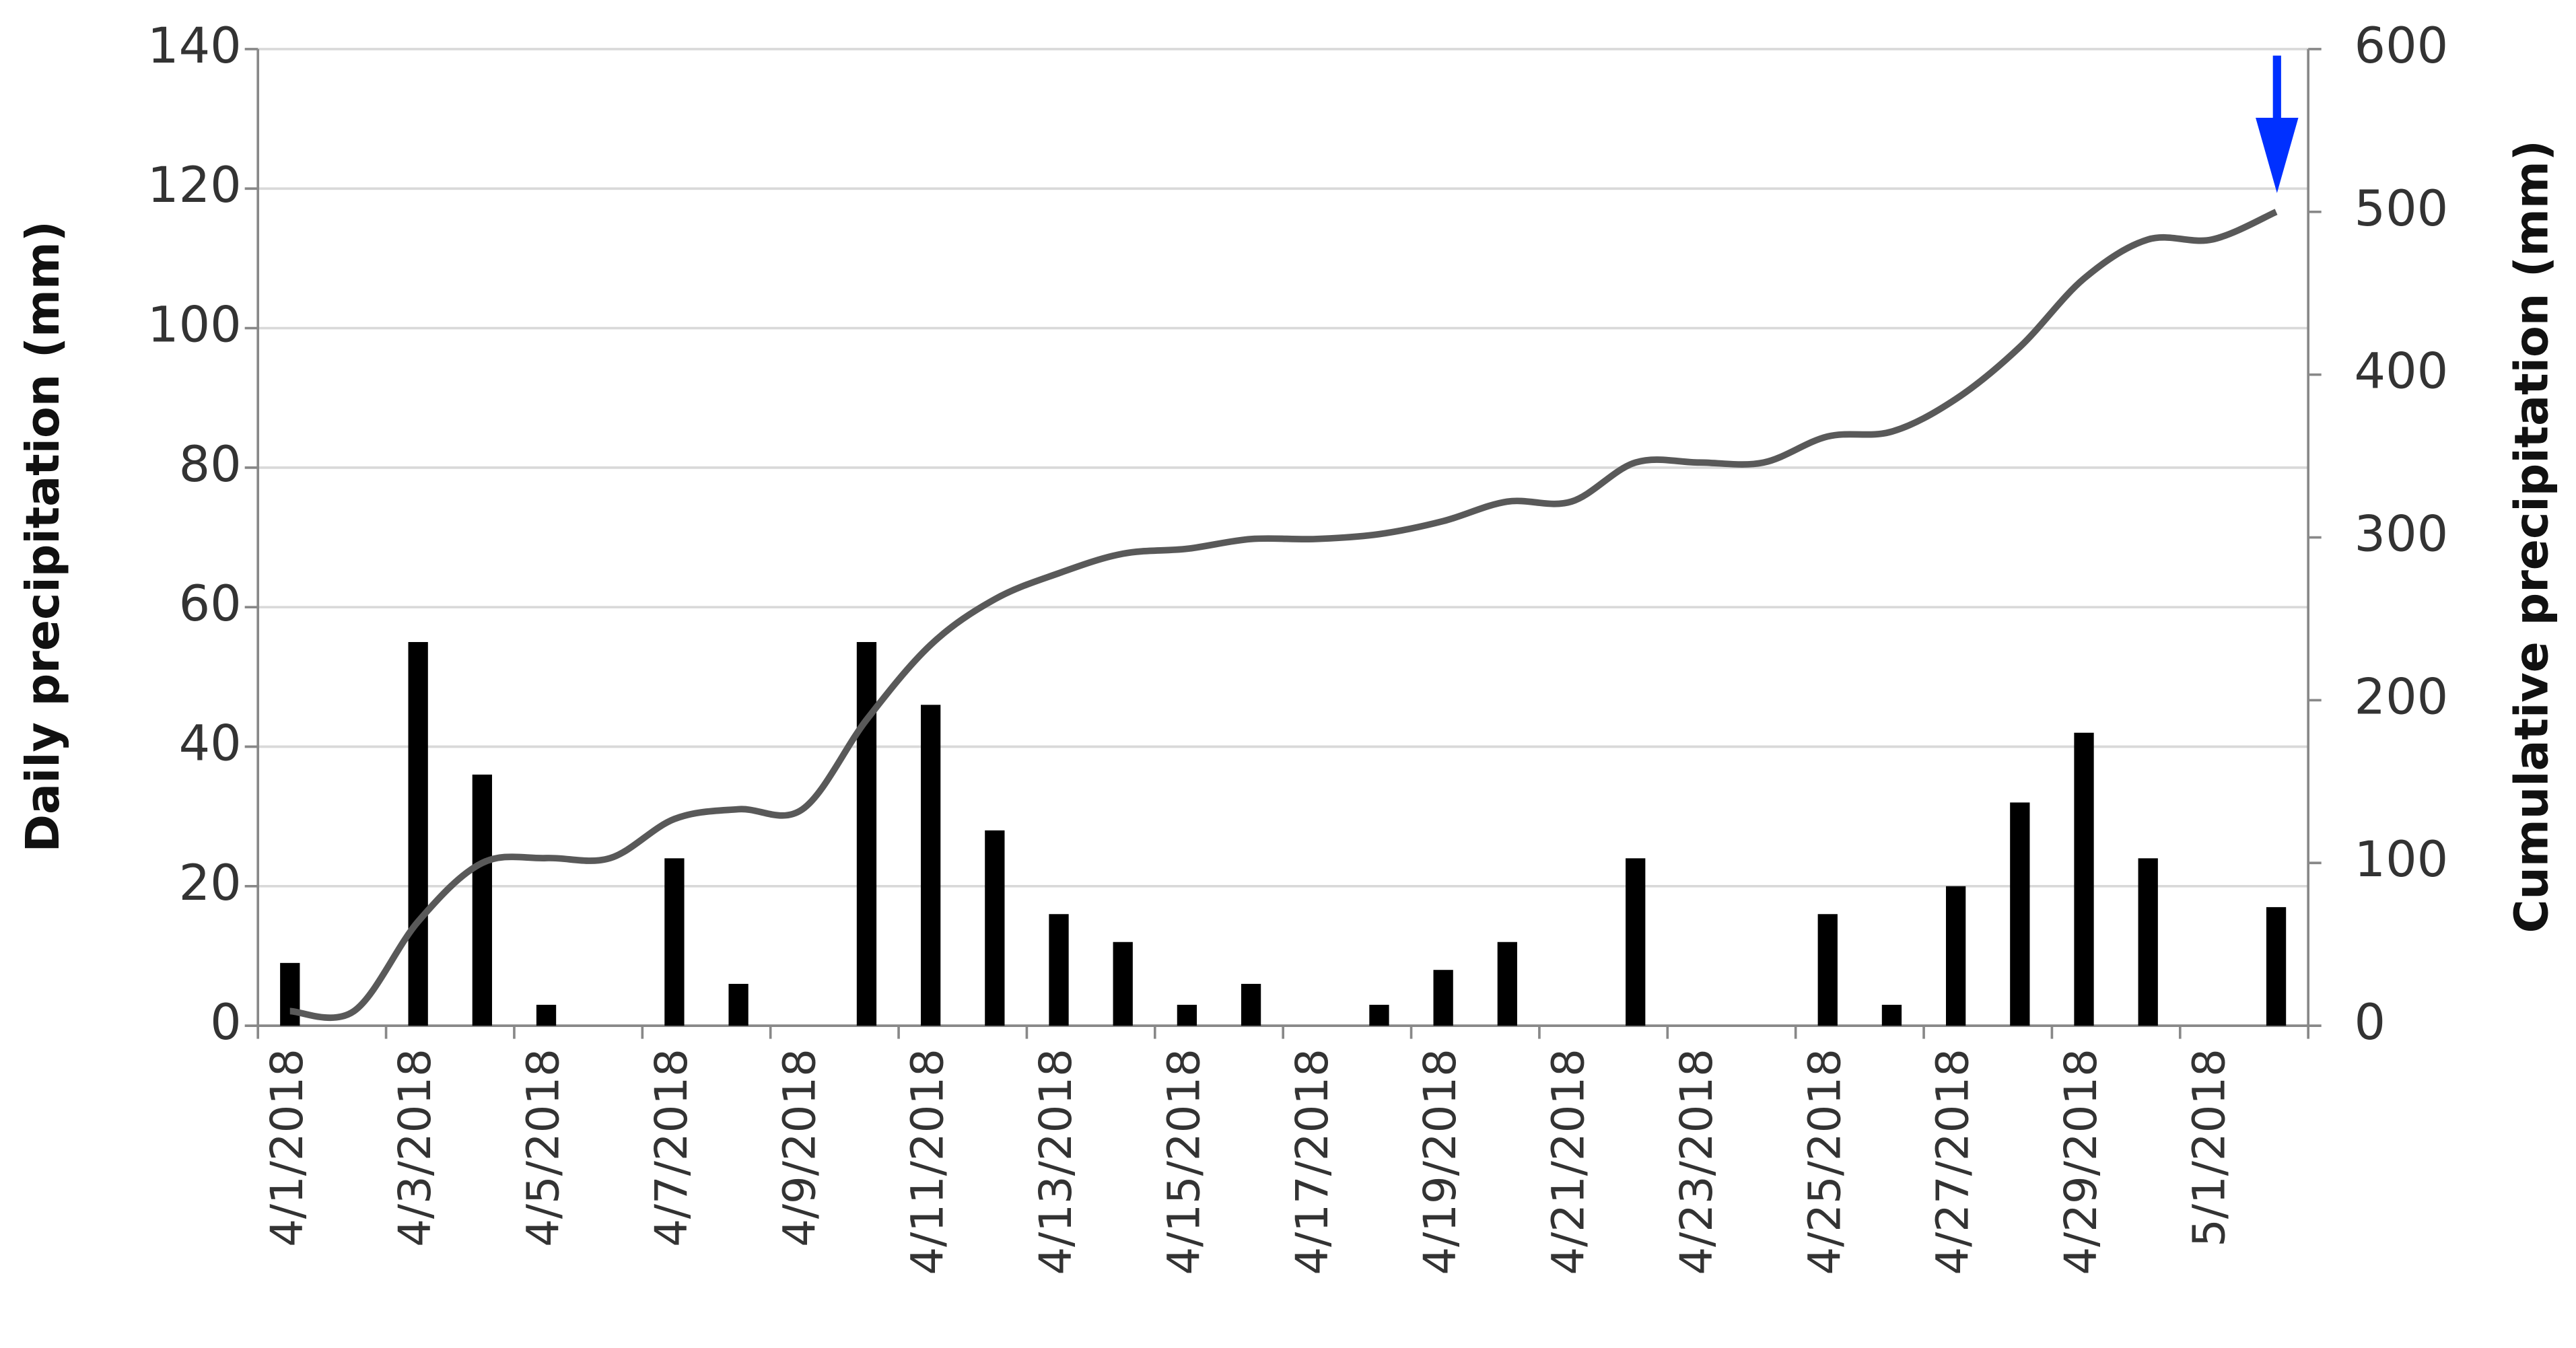 This screenshot has height=1348, width=2576. What do you see at coordinates (2081, 1162) in the screenshot?
I see `x-tick-label: 4/29/2018` at bounding box center [2081, 1162].